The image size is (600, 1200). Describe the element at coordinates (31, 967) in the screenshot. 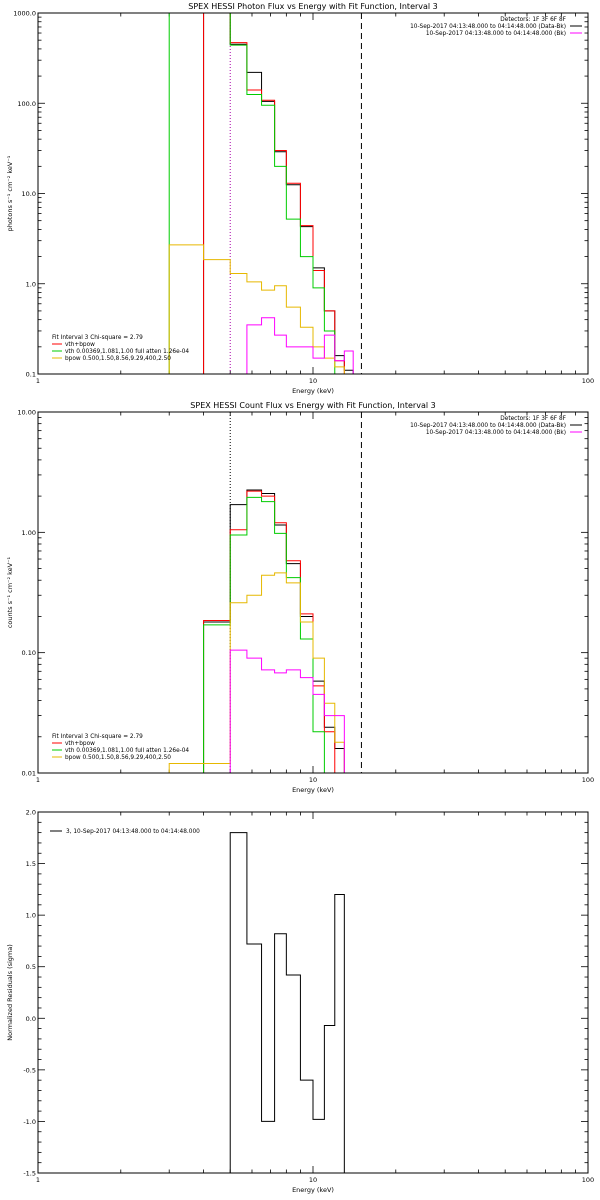

I see `y-tick-label: 0.5` at that location.